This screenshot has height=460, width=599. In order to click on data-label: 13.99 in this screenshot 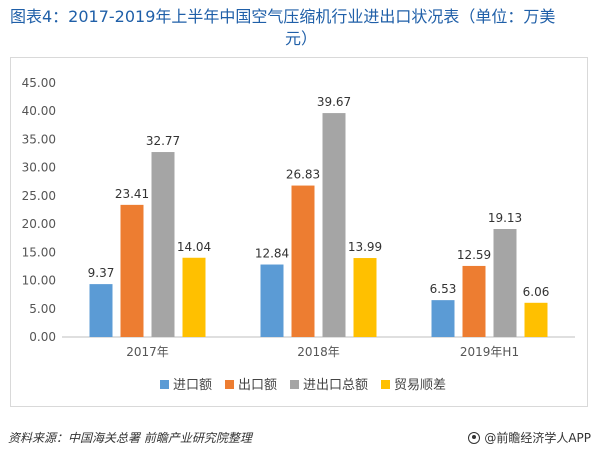, I will do `click(365, 247)`.